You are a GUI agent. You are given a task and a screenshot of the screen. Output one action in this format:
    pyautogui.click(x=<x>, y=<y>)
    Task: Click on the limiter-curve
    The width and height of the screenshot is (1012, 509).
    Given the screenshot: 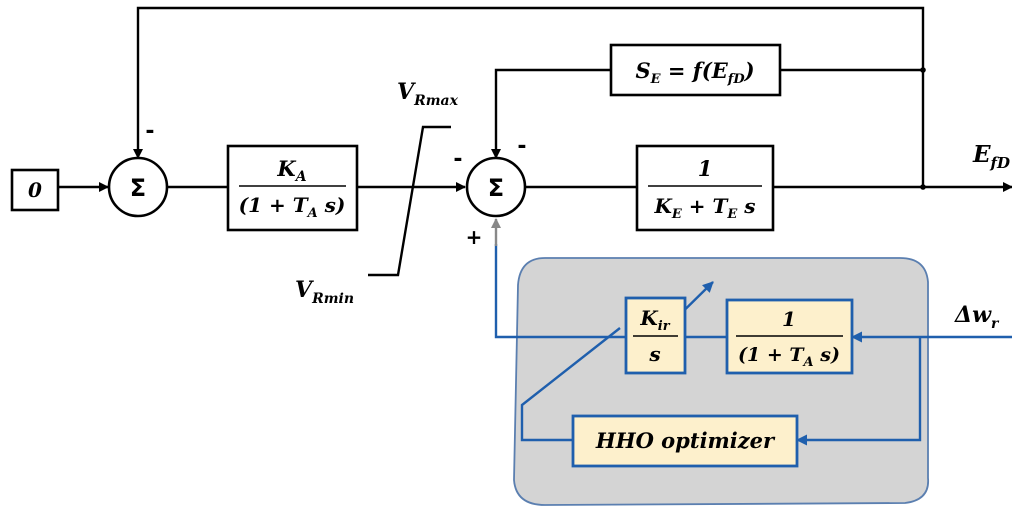 What is the action you would take?
    pyautogui.click(x=409, y=201)
    